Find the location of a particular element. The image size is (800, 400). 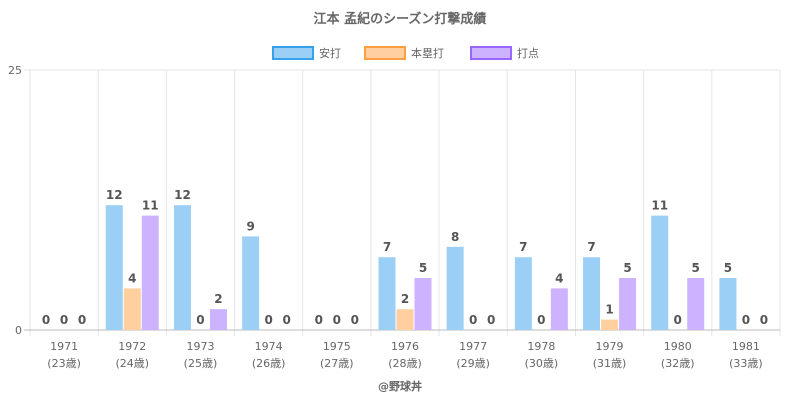

x-tick-label: 1973 is located at coordinates (200, 346).